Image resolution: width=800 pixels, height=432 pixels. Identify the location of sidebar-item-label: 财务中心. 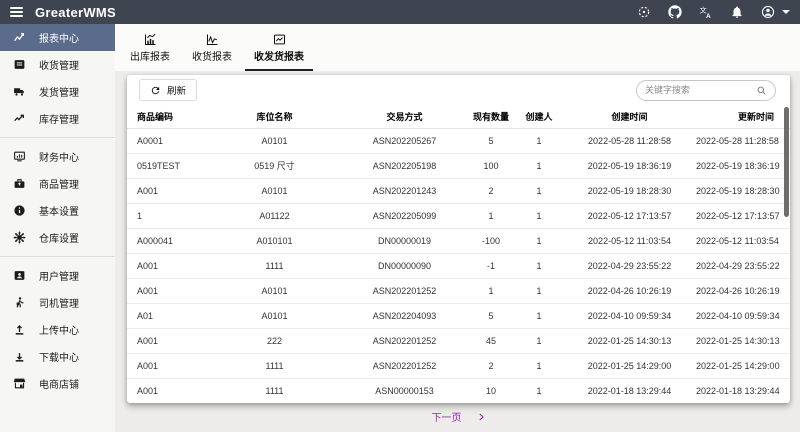
(59, 158).